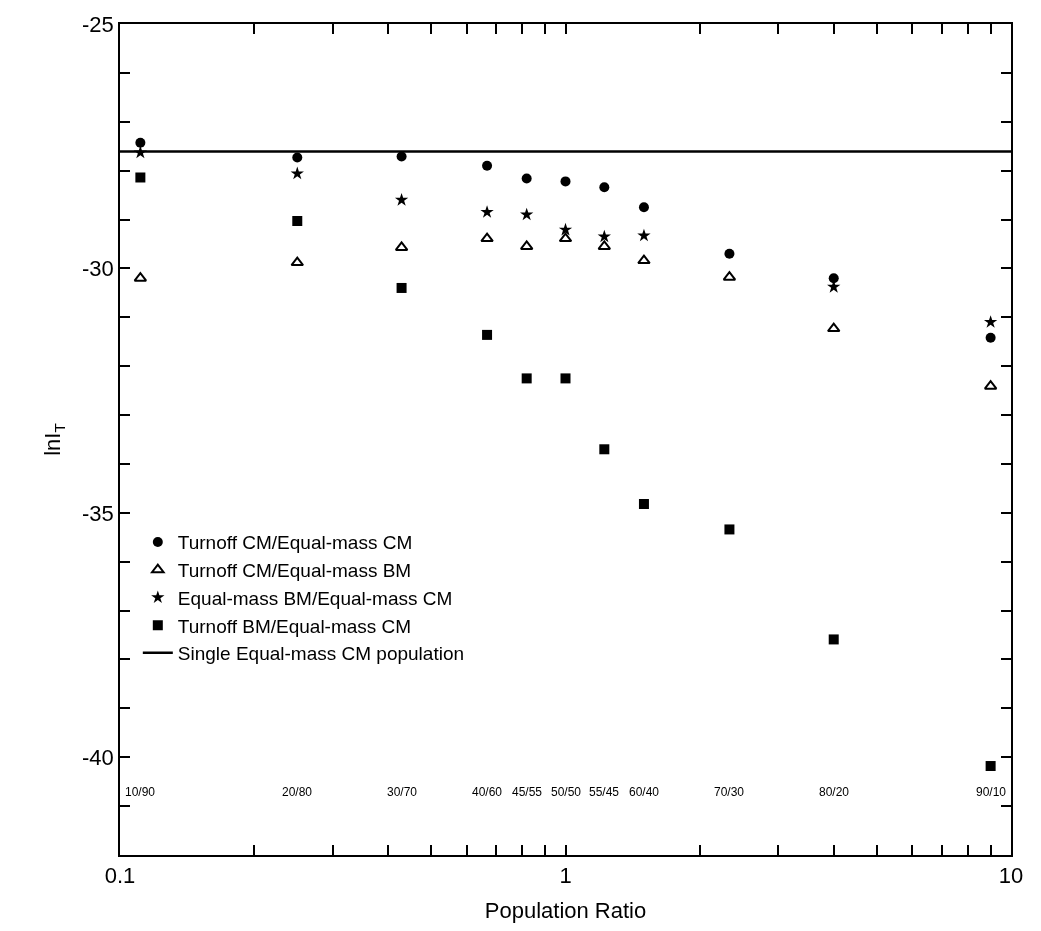 The width and height of the screenshot is (1041, 931). Describe the element at coordinates (644, 792) in the screenshot. I see `annotation: 60/40` at that location.